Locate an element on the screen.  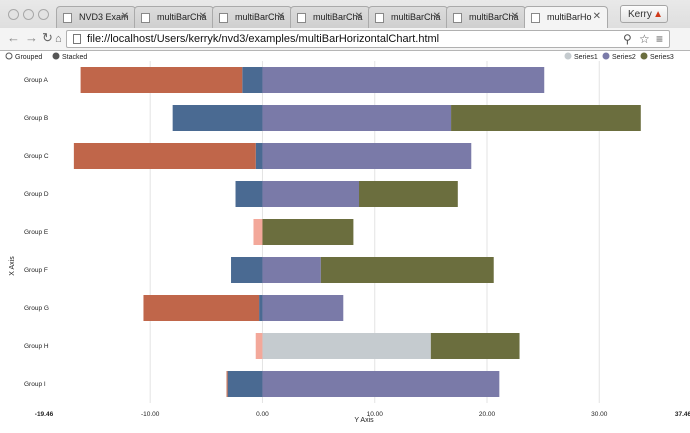
value-tick-label: 37.46 is located at coordinates (682, 414).